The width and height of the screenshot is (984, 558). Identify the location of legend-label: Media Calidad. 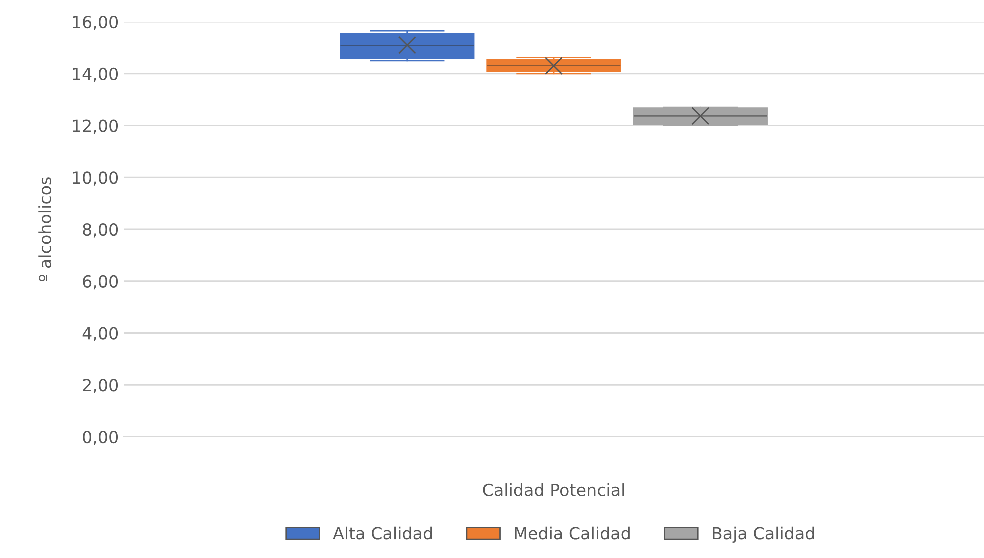
(572, 533).